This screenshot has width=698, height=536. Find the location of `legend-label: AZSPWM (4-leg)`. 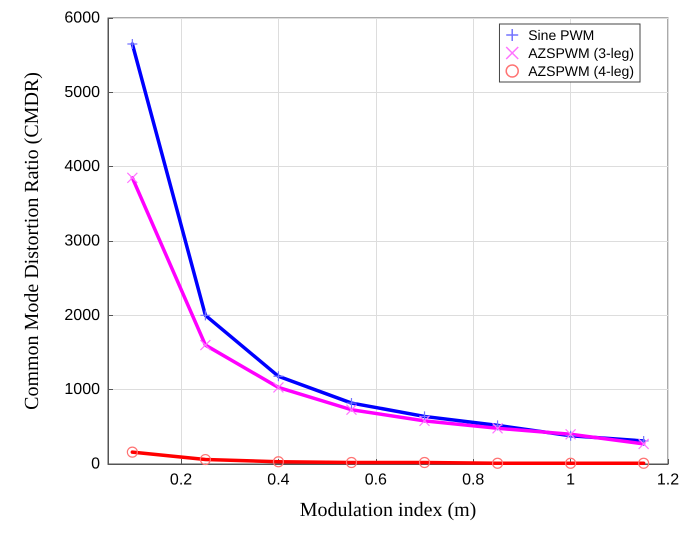

legend-label: AZSPWM (4-leg) is located at coordinates (581, 71).